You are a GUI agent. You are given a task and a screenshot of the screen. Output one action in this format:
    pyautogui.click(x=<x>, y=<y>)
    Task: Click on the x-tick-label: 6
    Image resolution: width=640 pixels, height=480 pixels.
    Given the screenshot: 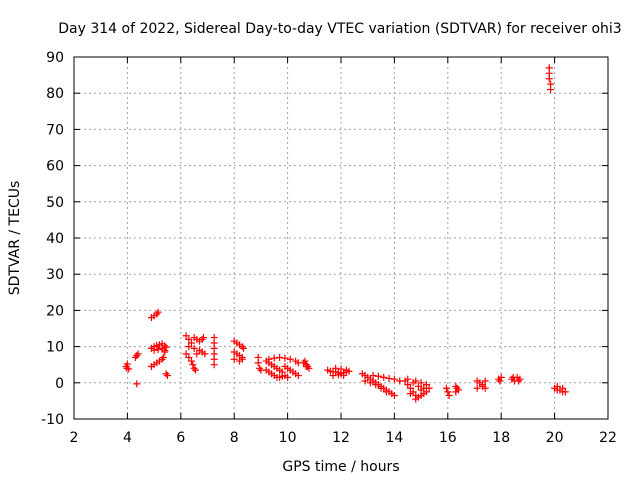 What is the action you would take?
    pyautogui.click(x=180, y=438)
    